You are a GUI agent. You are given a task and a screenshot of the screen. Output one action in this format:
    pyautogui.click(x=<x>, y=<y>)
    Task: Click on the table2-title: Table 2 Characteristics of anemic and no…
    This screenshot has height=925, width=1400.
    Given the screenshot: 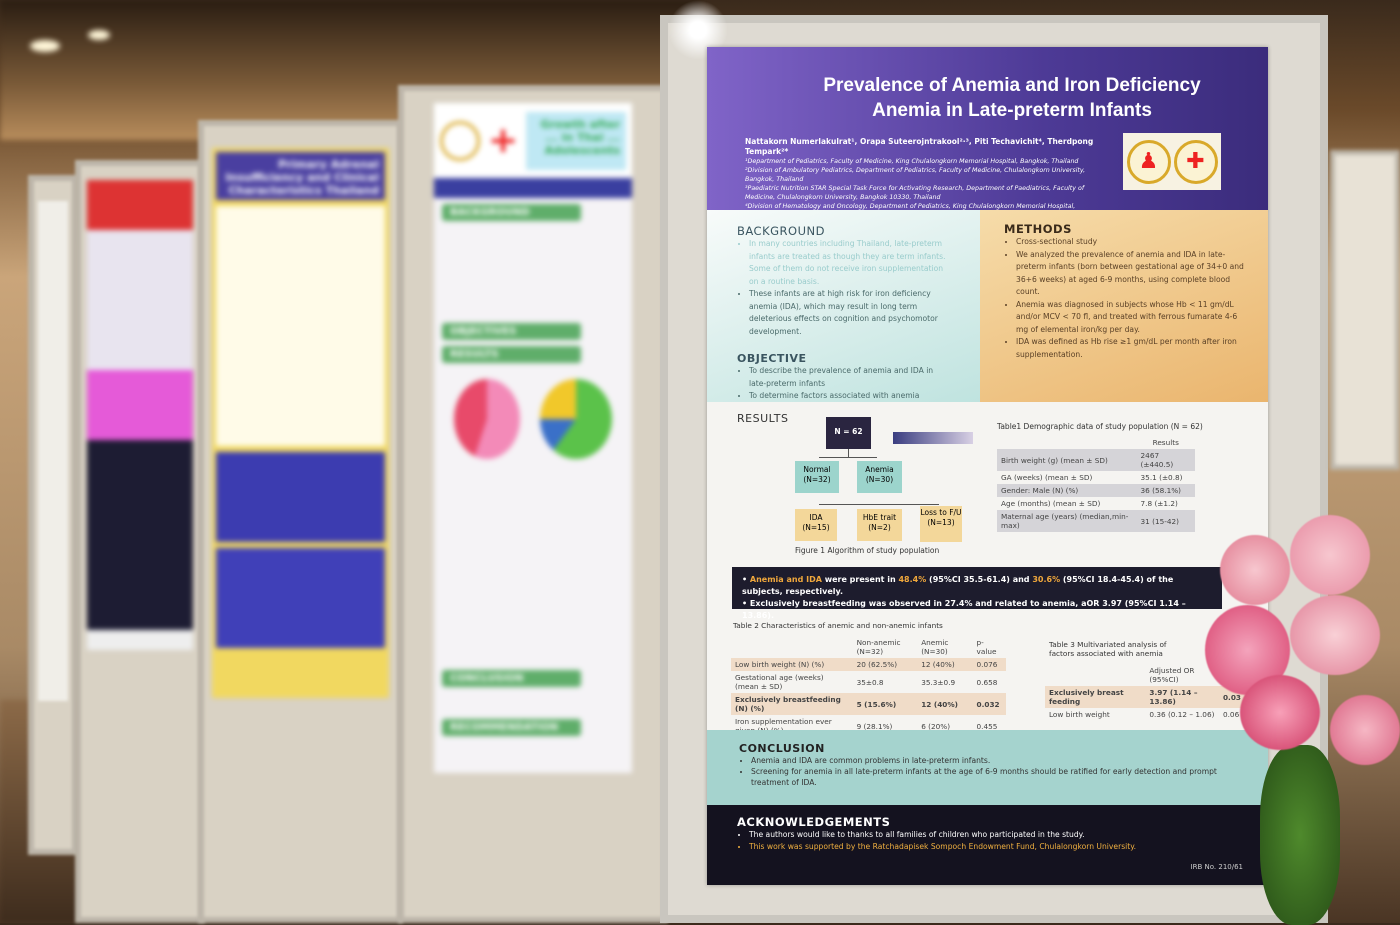 What is the action you would take?
    pyautogui.click(x=838, y=625)
    